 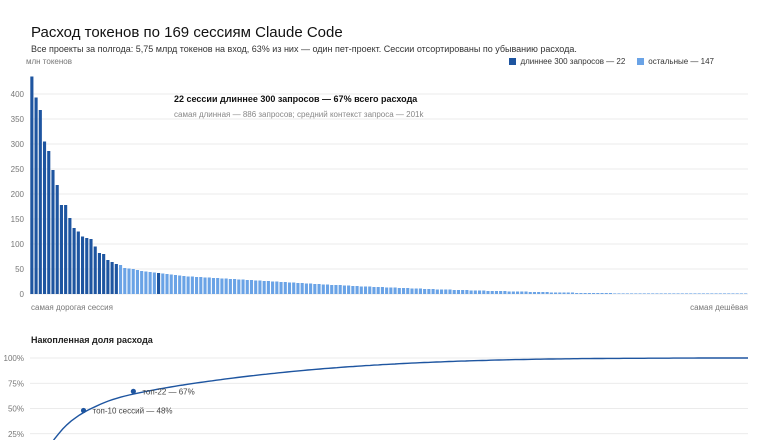 What do you see at coordinates (641, 61) in the screenshot?
I see `legend-swatch-rest` at bounding box center [641, 61].